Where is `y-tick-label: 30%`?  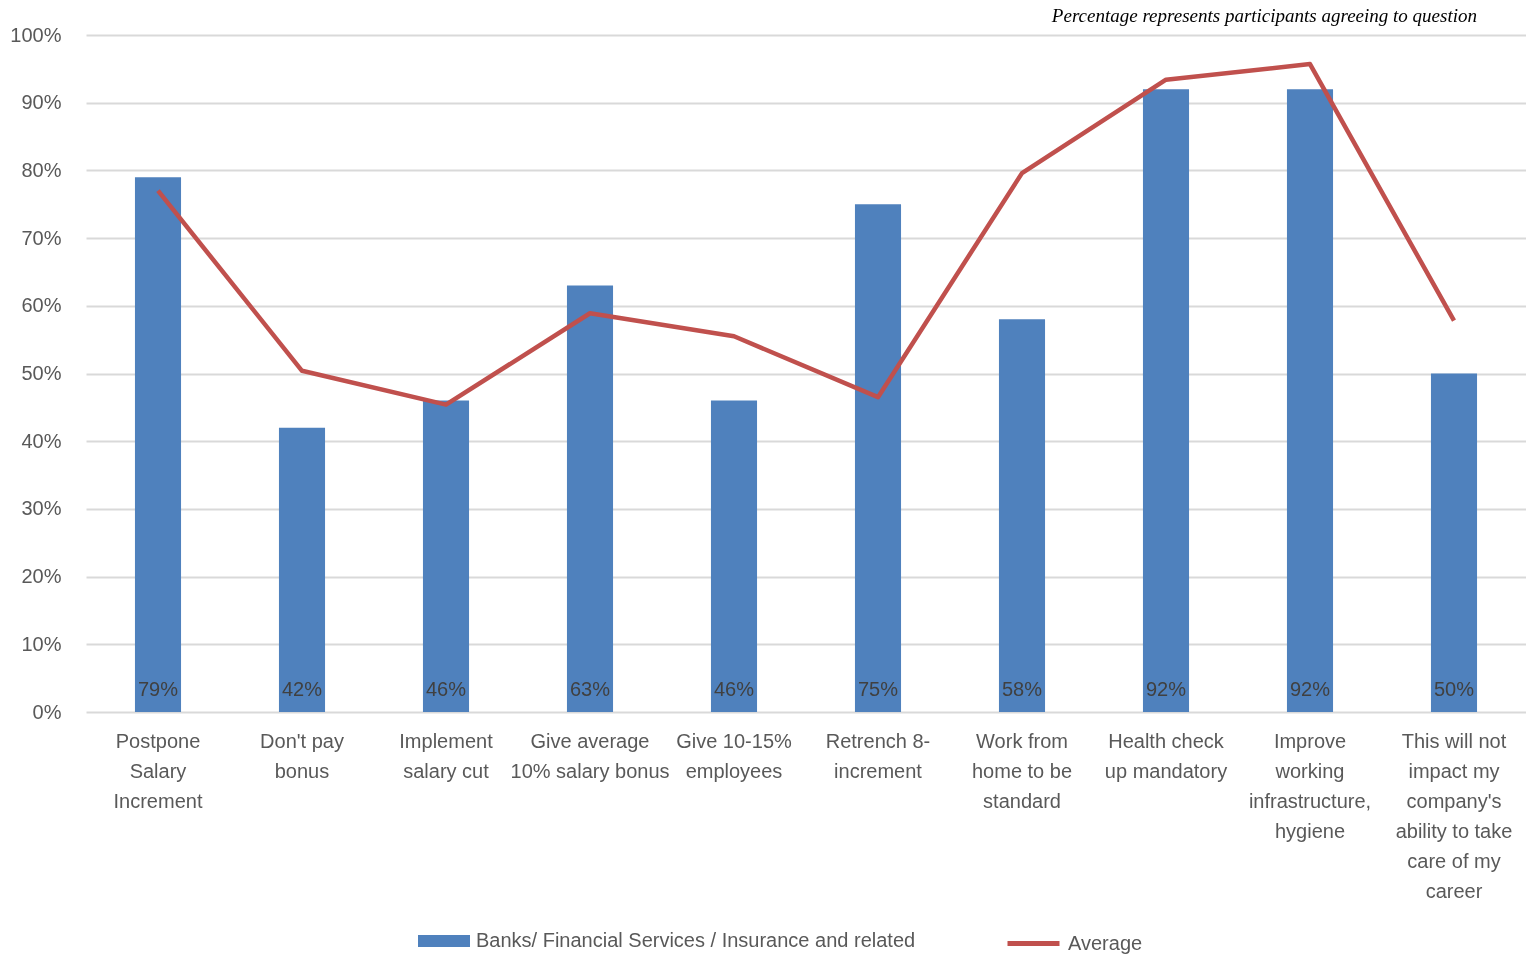
y-tick-label: 30% is located at coordinates (41, 508).